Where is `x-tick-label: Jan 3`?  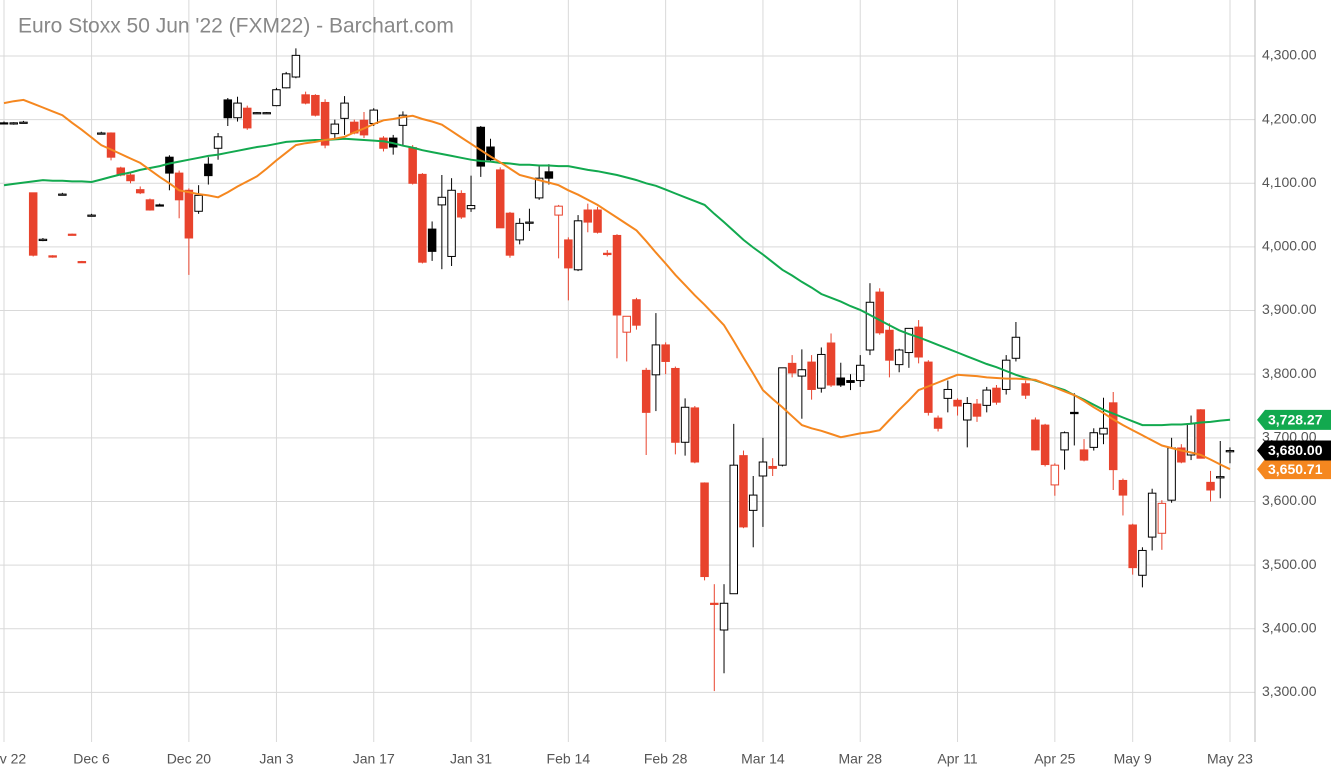
x-tick-label: Jan 3 is located at coordinates (276, 759).